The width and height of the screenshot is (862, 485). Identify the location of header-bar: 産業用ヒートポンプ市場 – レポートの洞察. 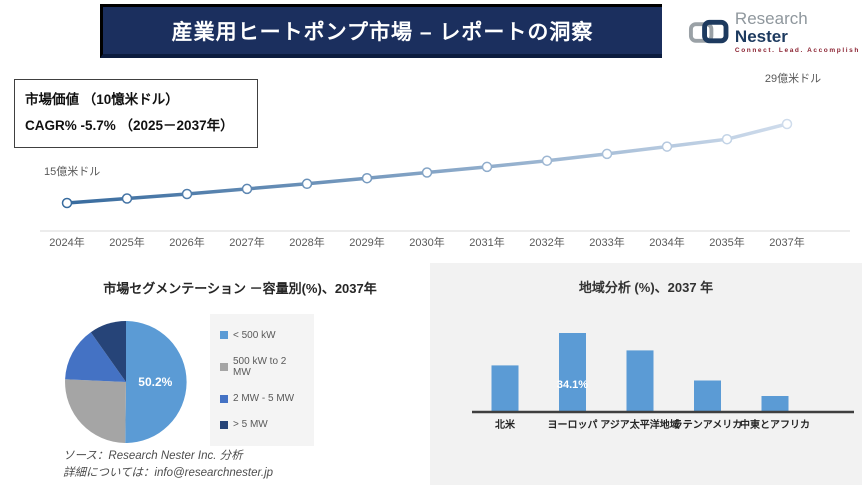
(381, 31).